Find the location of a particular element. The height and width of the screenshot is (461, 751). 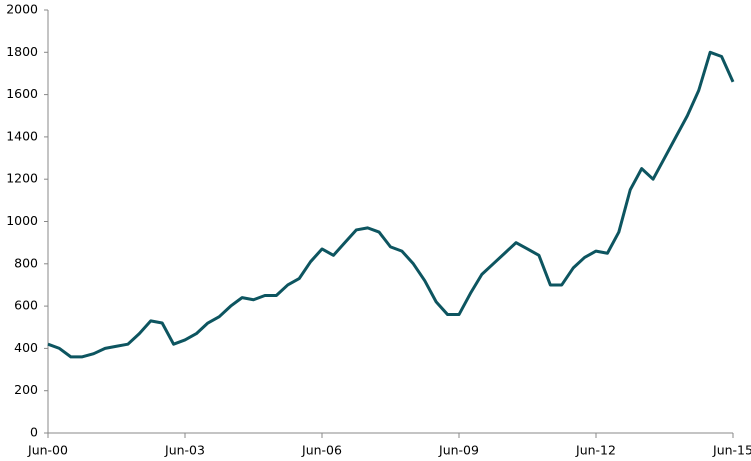

y-tick-label: 2000 is located at coordinates (22, 9).